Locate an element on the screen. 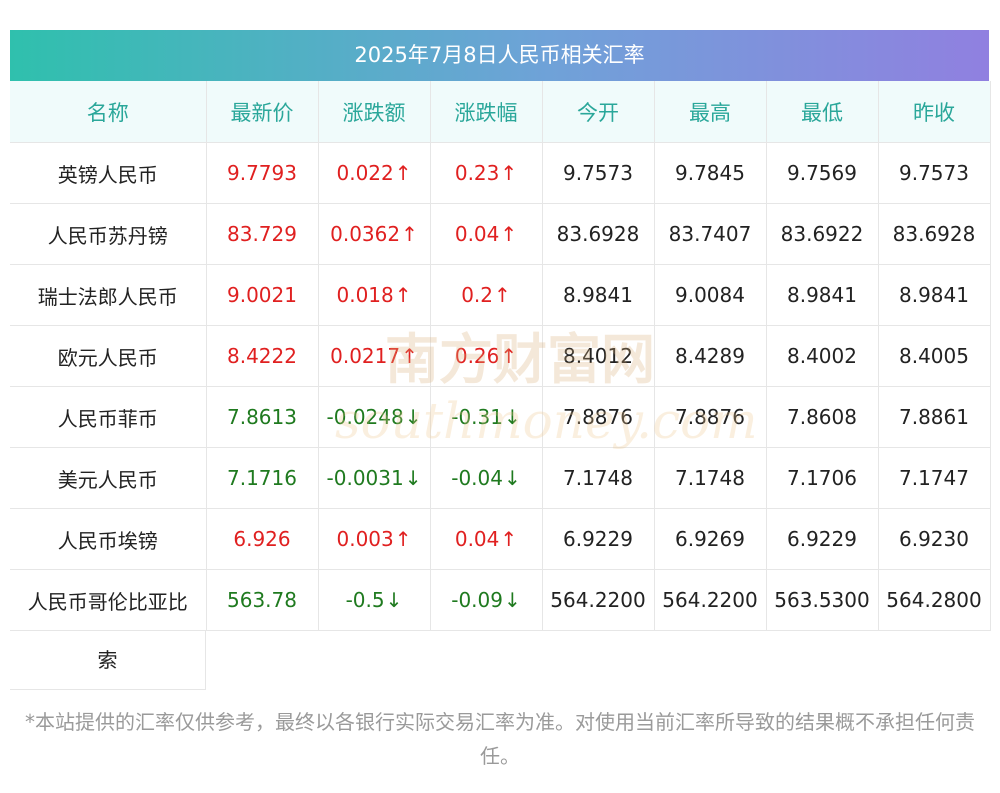  cell-prev: 7.8861 is located at coordinates (934, 417).